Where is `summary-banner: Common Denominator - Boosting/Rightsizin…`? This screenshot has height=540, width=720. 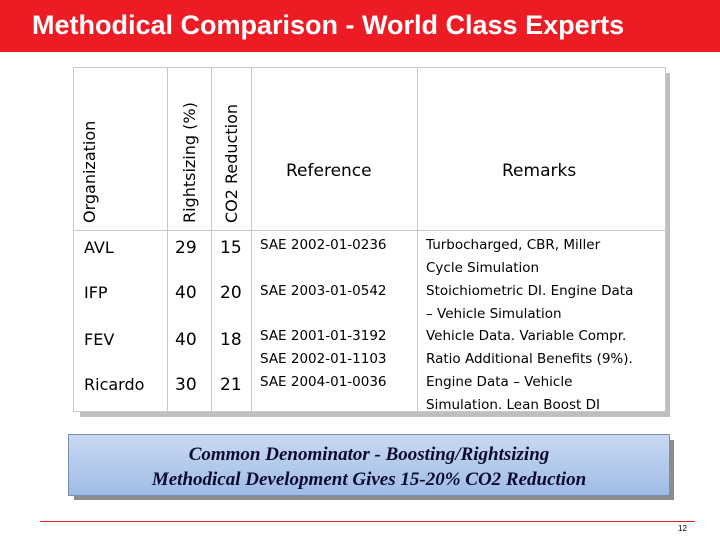 summary-banner: Common Denominator - Boosting/Rightsizin… is located at coordinates (369, 465).